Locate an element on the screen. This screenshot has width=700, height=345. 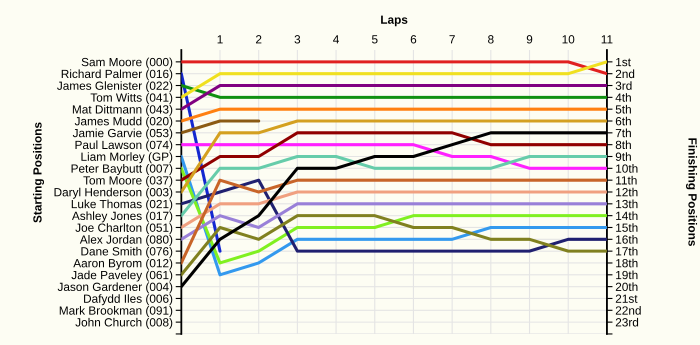
category-label: Mat Dittmann (043) is located at coordinates (122, 110).